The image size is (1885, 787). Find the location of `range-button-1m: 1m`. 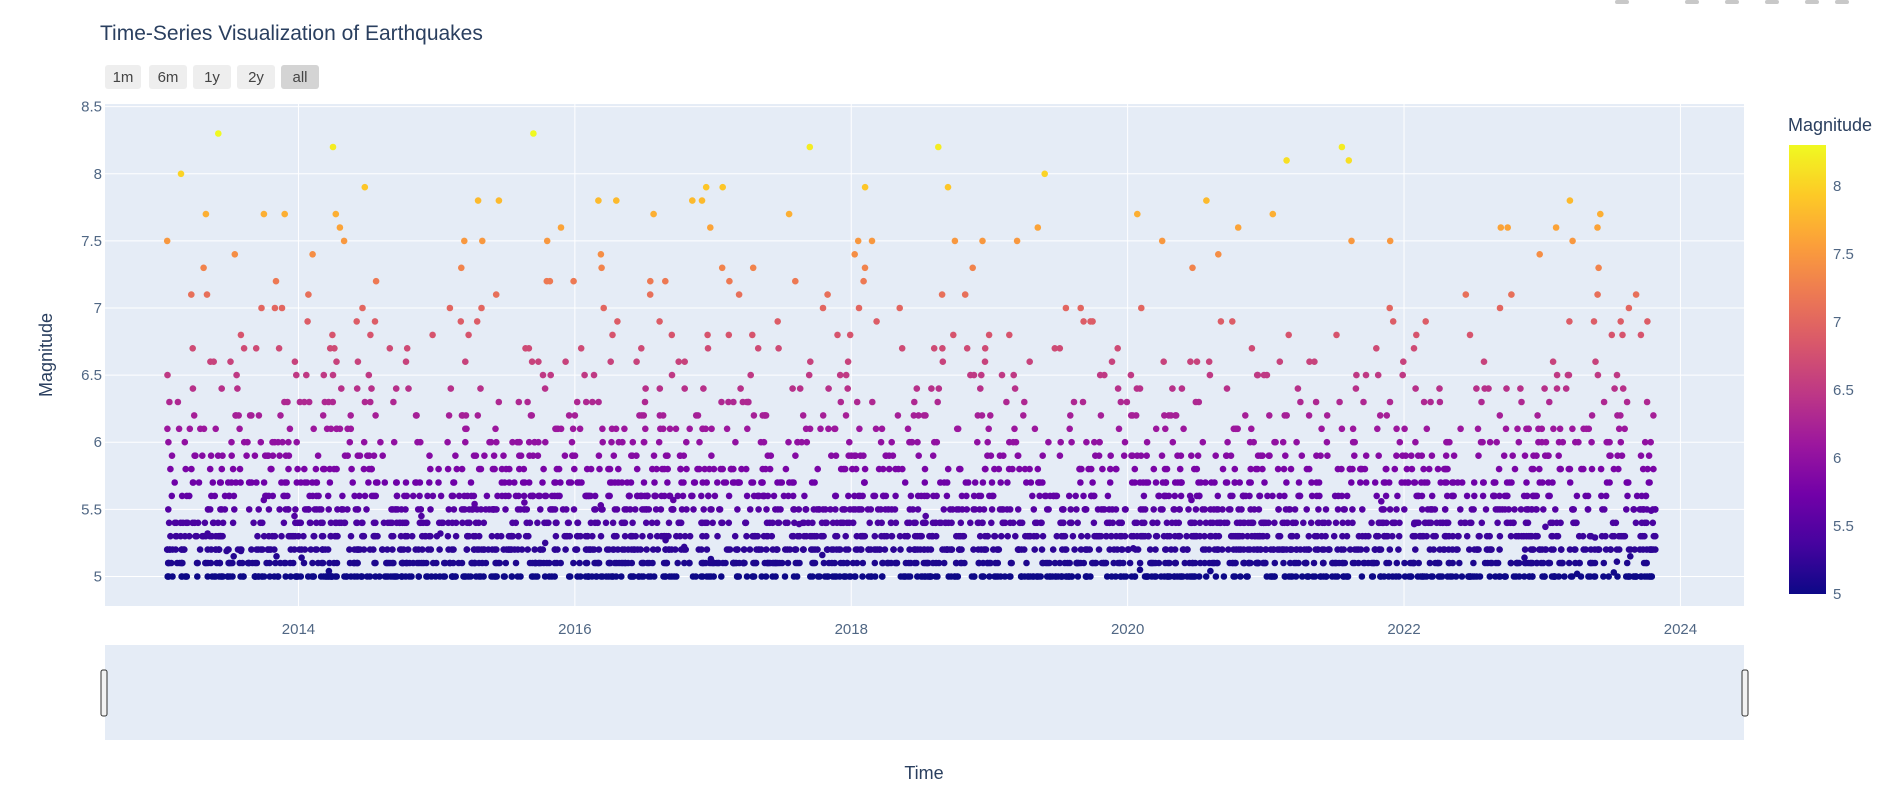

range-button-1m: 1m is located at coordinates (123, 77).